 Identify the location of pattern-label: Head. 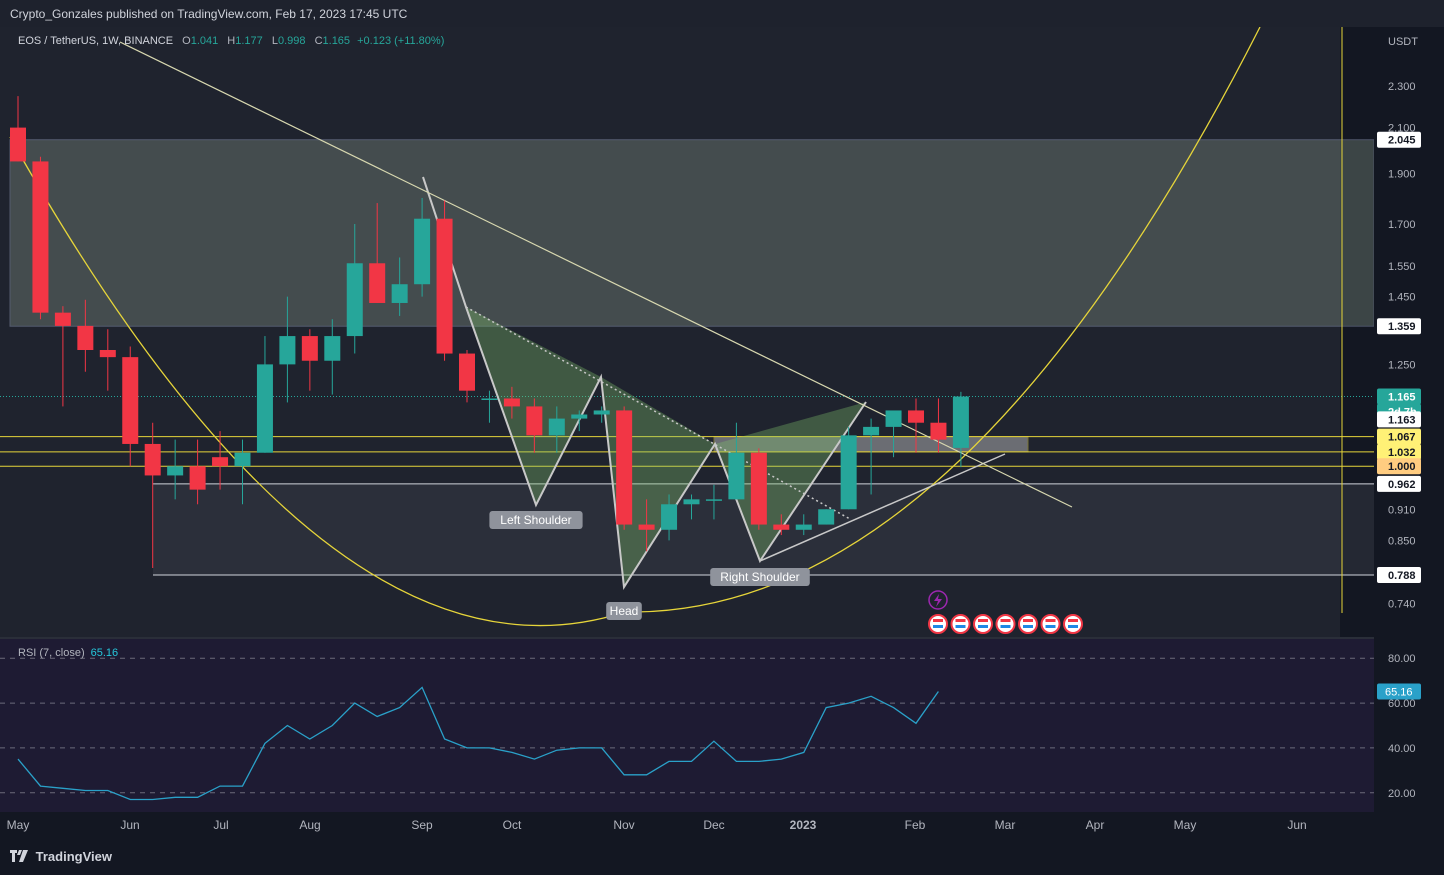
(624, 611).